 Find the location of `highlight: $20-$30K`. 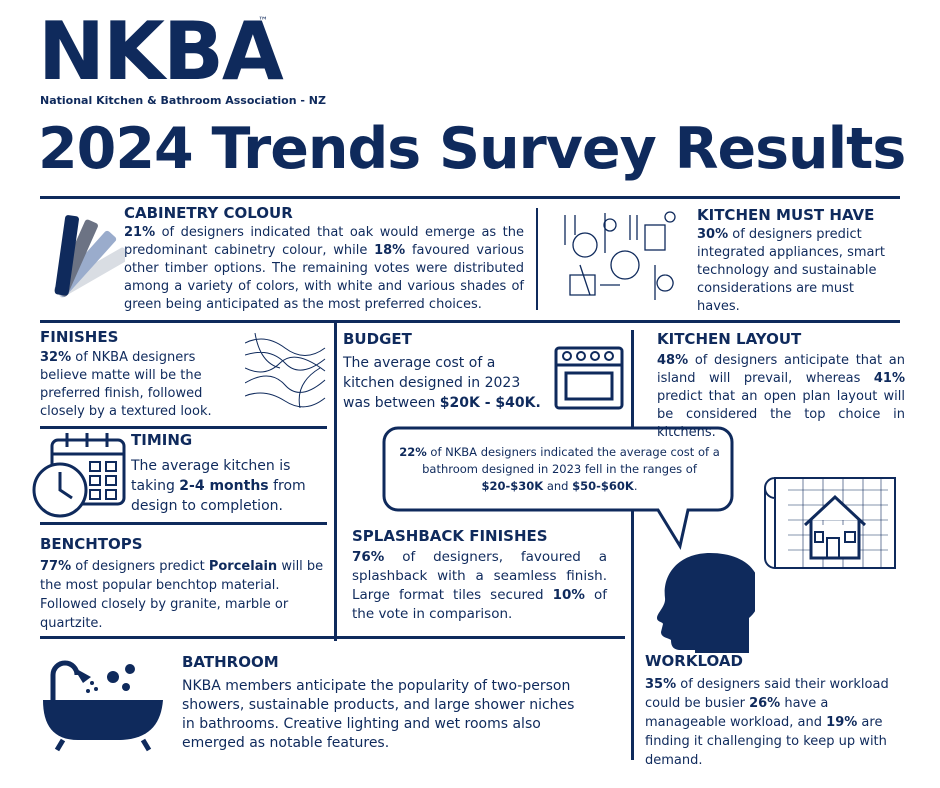

highlight: $20-$30K is located at coordinates (512, 486).